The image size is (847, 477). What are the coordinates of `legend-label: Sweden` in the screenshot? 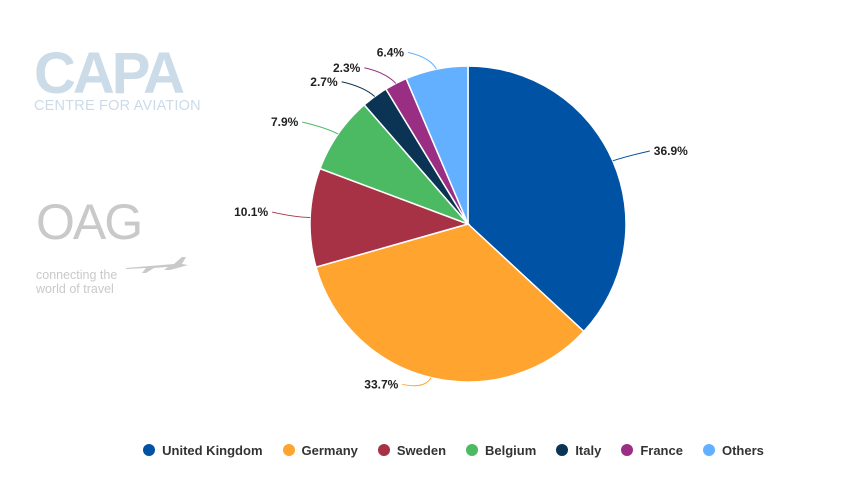 It's located at (421, 450).